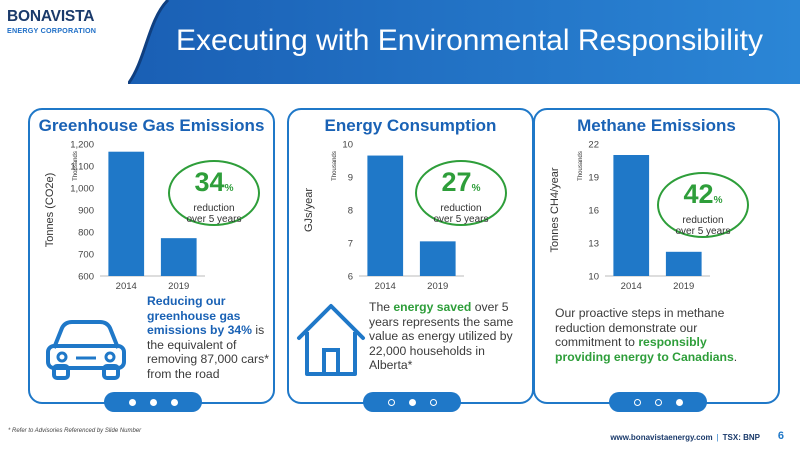  I want to click on logo-subtitle: ENERGY CORPORATION, so click(52, 30).